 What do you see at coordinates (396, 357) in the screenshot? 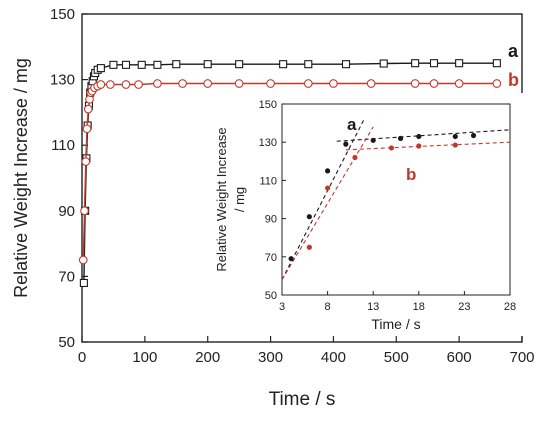
I see `main-x-tick-label: 500` at bounding box center [396, 357].